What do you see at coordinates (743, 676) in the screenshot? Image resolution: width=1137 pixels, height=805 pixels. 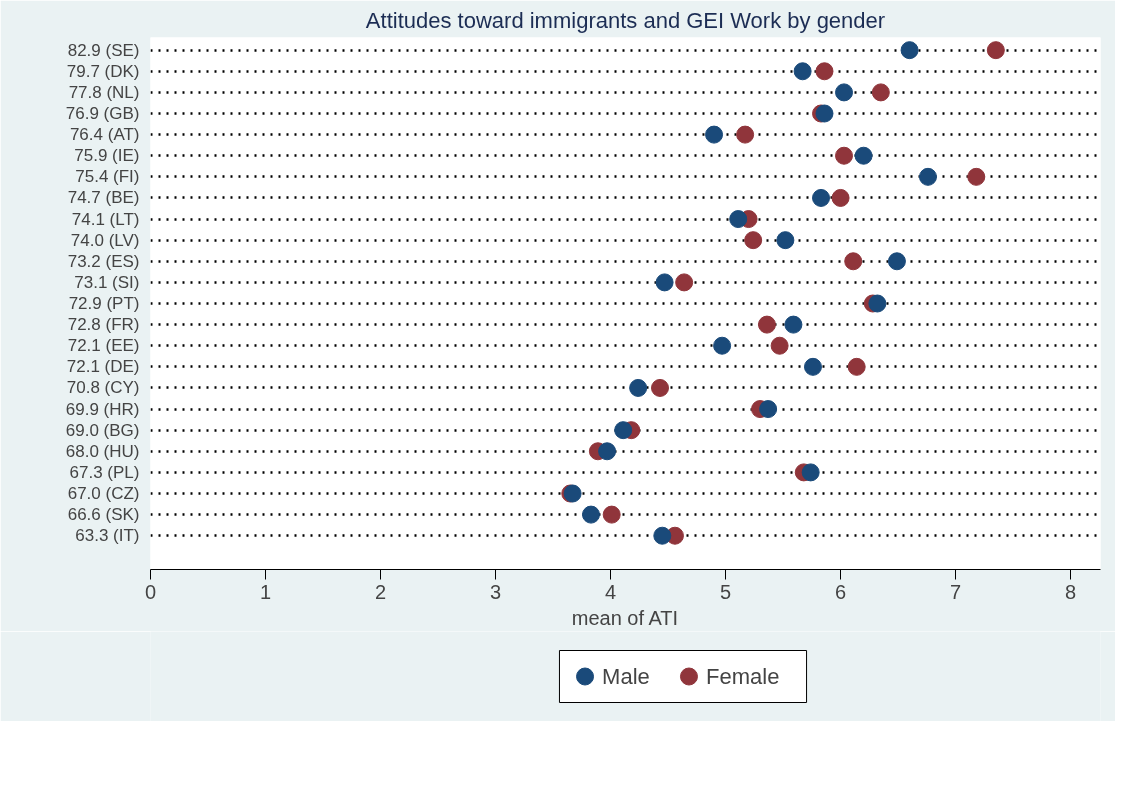 I see `legend-label: Female` at bounding box center [743, 676].